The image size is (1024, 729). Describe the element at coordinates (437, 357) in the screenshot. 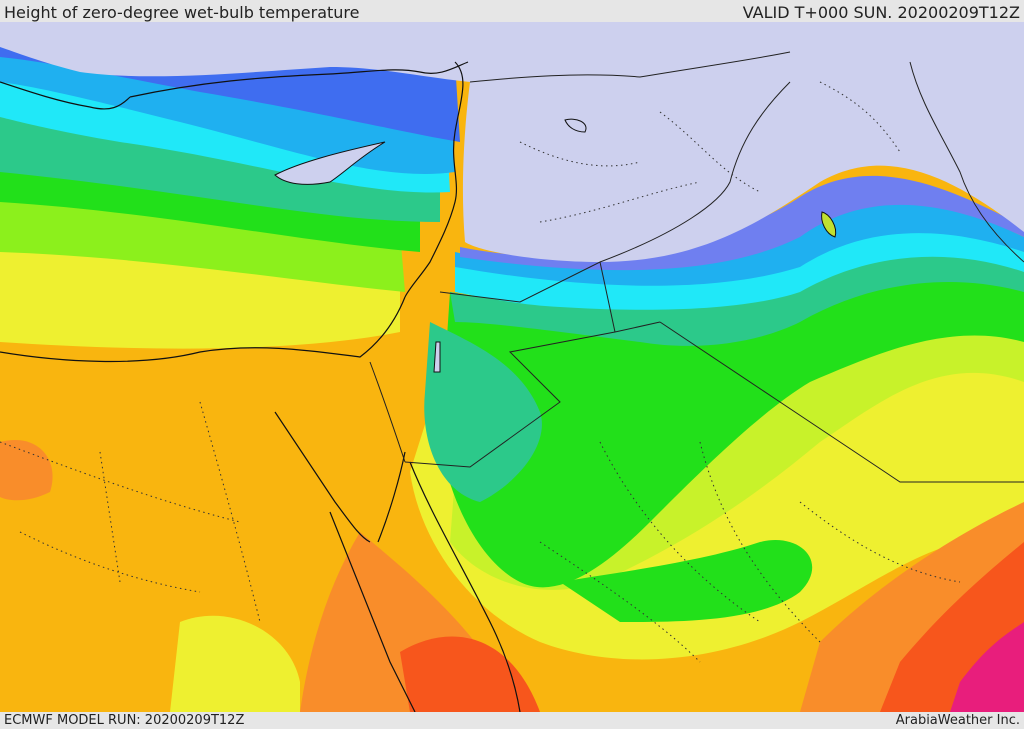

I see `dead-sea` at that location.